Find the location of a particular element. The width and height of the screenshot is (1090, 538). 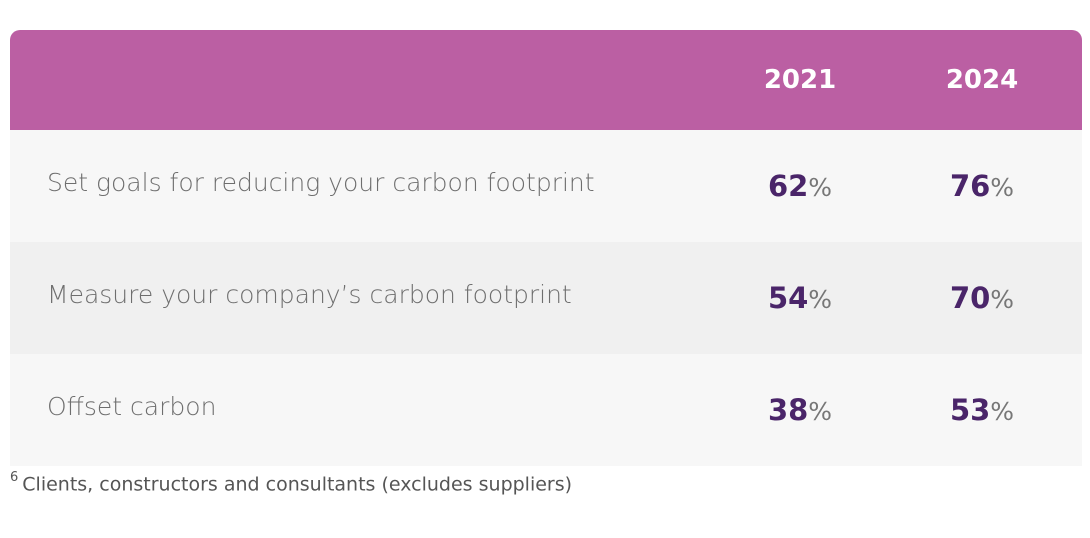

value-cell: 53% is located at coordinates (982, 410).